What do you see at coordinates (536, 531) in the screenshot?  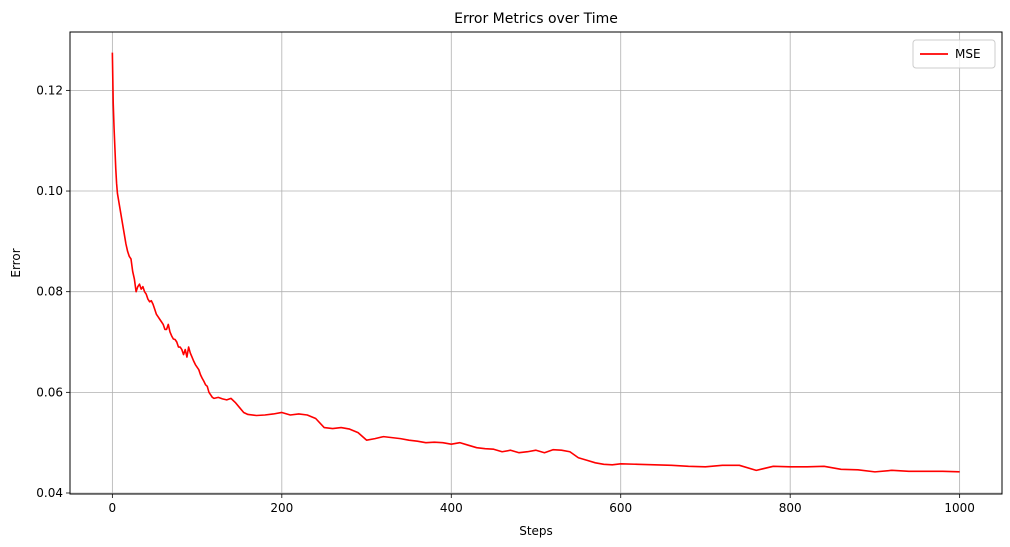 I see `x-axis-label: Steps` at bounding box center [536, 531].